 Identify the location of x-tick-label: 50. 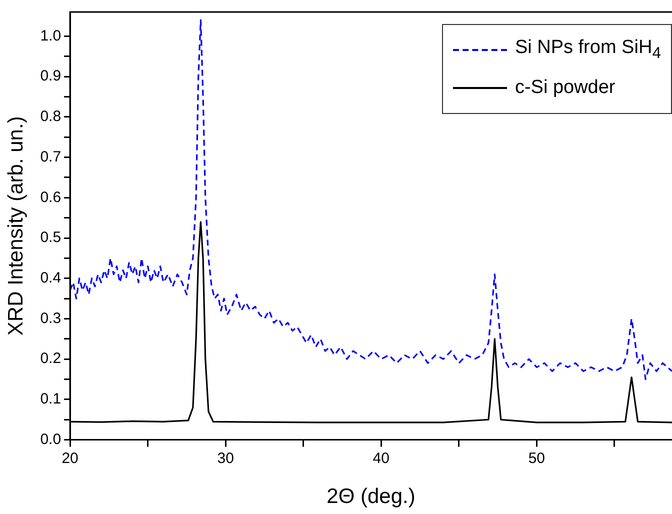
(537, 458).